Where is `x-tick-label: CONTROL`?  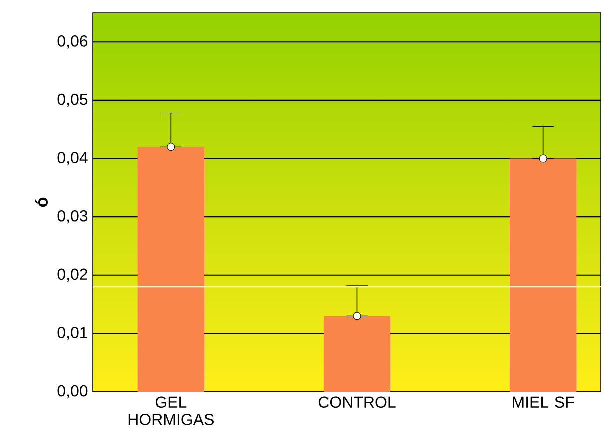
x-tick-label: CONTROL is located at coordinates (357, 402).